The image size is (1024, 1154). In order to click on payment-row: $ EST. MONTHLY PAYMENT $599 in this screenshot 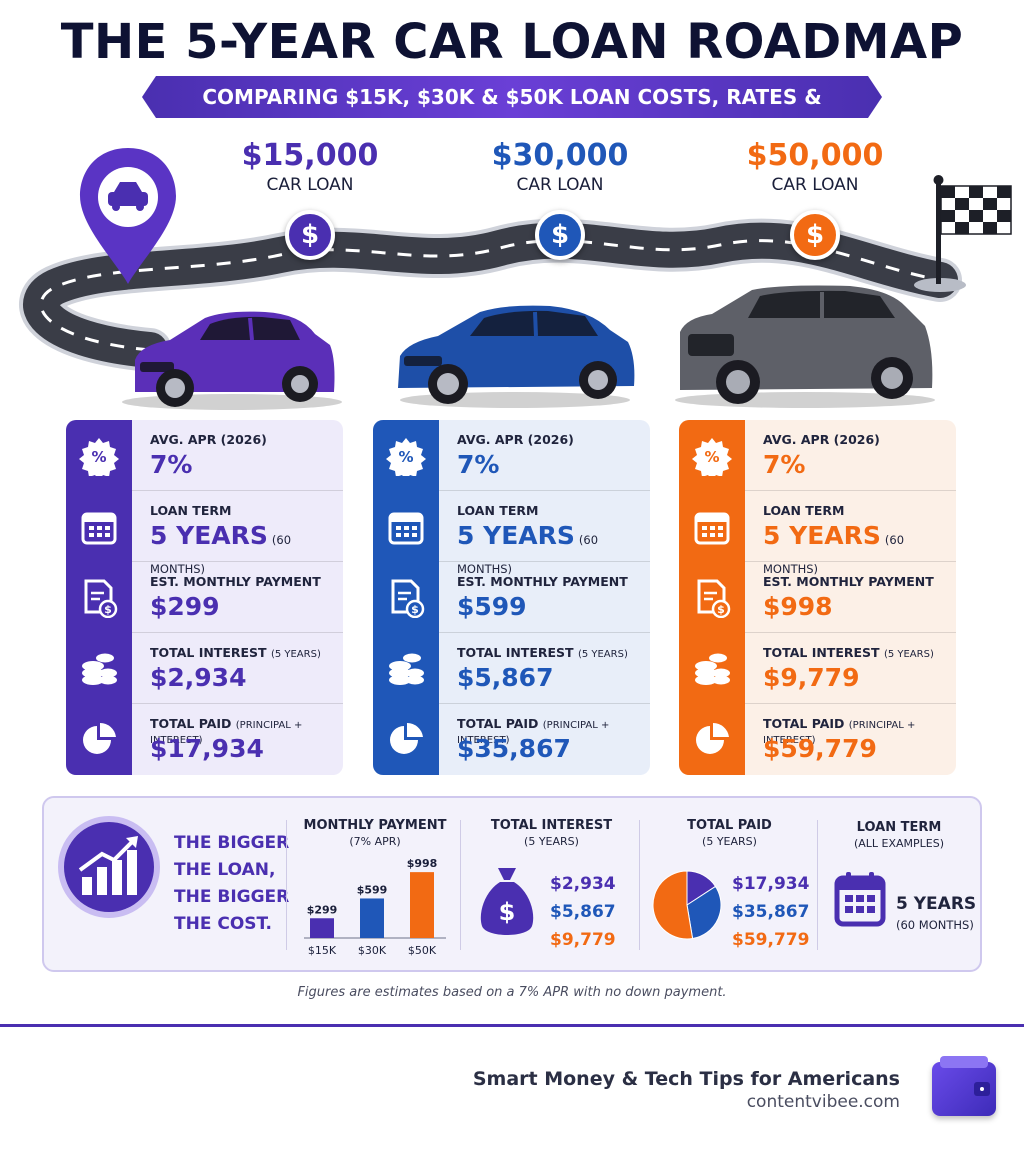, I will do `click(511, 597)`.